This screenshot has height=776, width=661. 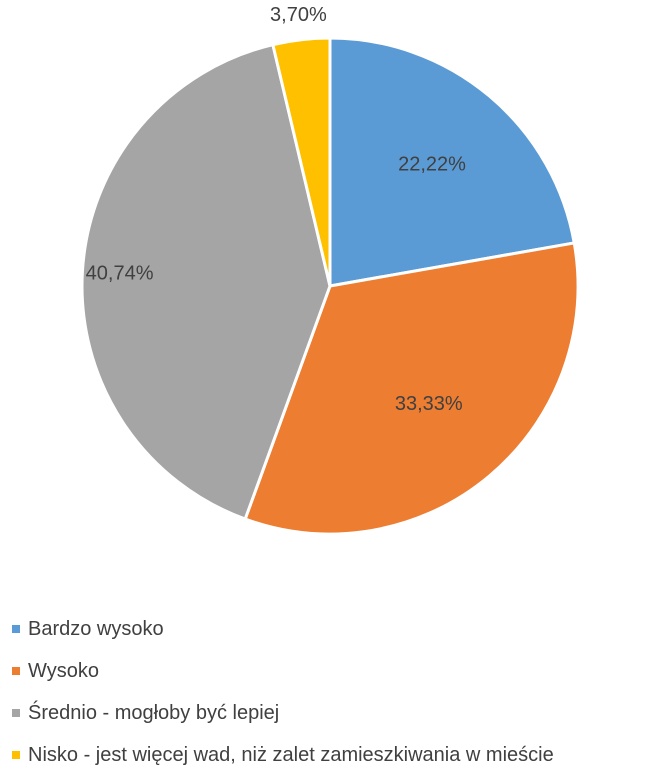 I want to click on legend-item-2: Wysoko, so click(x=283, y=671).